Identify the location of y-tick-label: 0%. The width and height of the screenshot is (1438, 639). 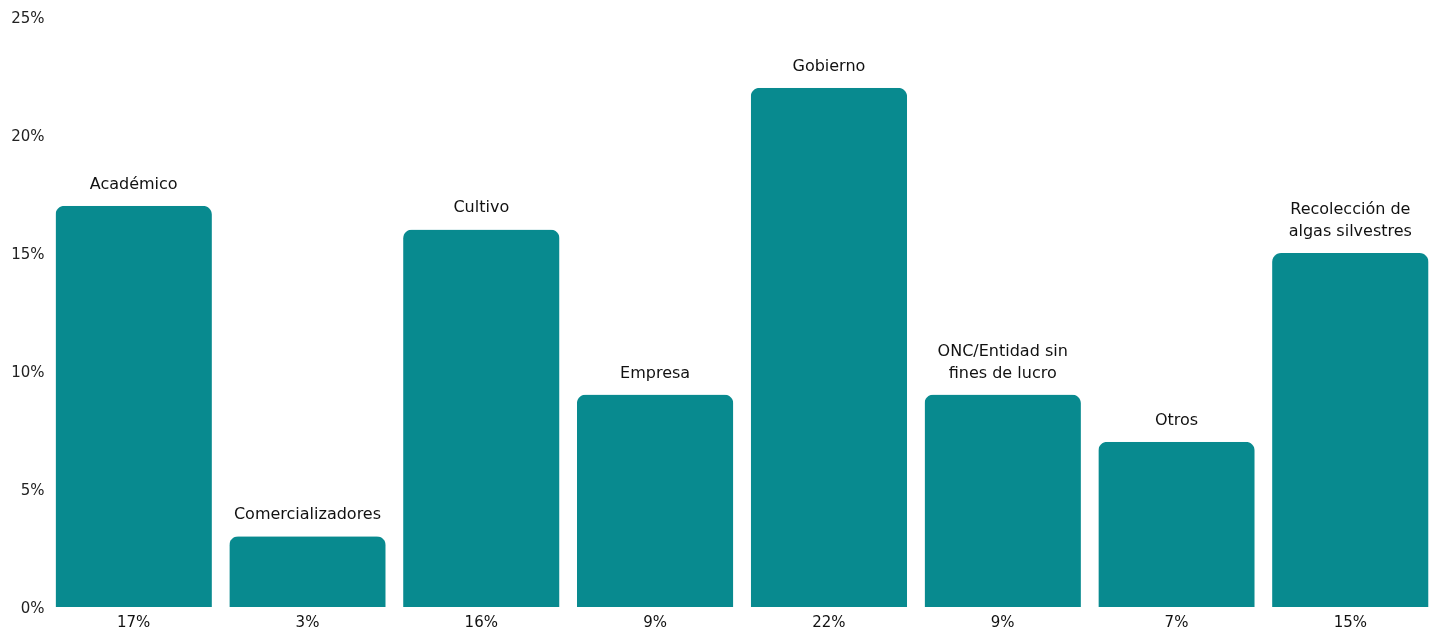
(32, 607).